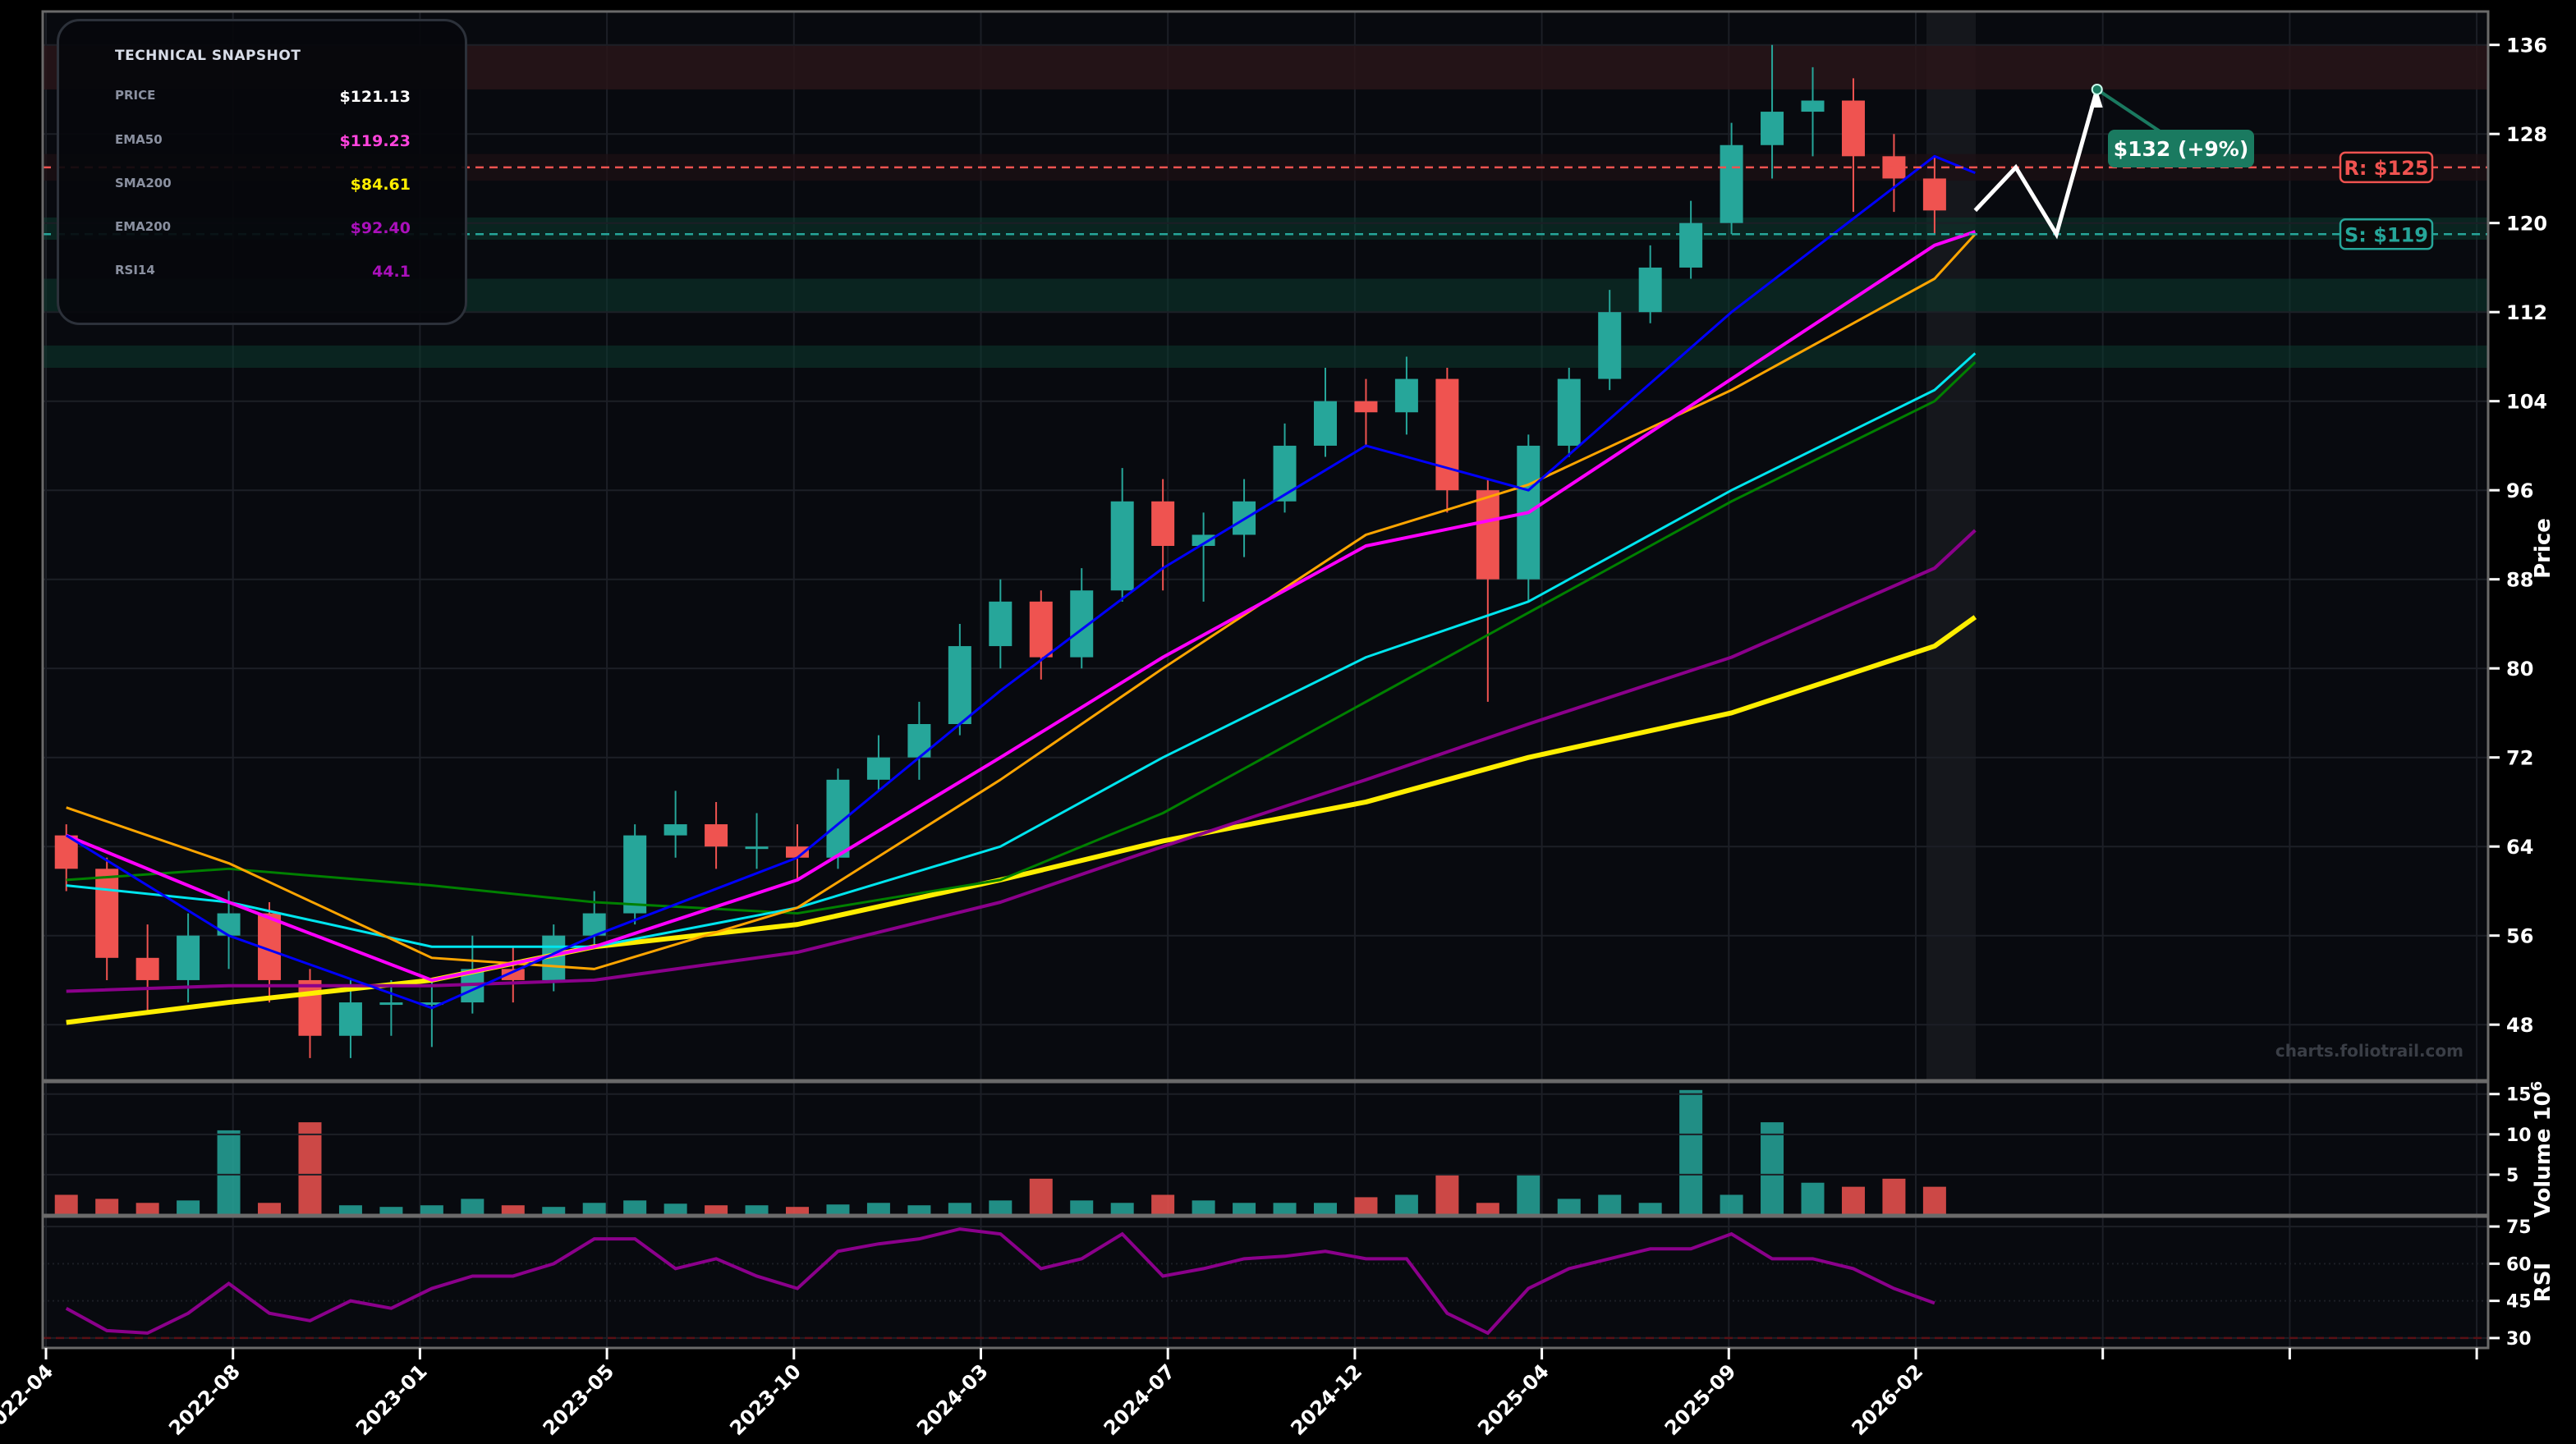  Describe the element at coordinates (263, 185) in the screenshot. I see `snapshot-row-sma200: SMA200 $84.61` at that location.